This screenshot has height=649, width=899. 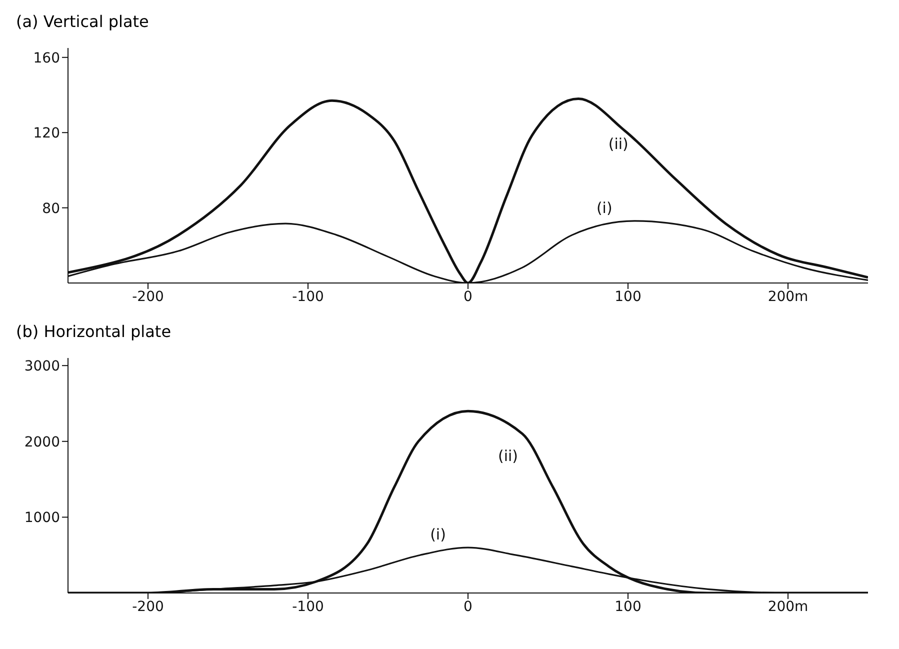 I want to click on y-tick-label: 160, so click(x=46, y=58).